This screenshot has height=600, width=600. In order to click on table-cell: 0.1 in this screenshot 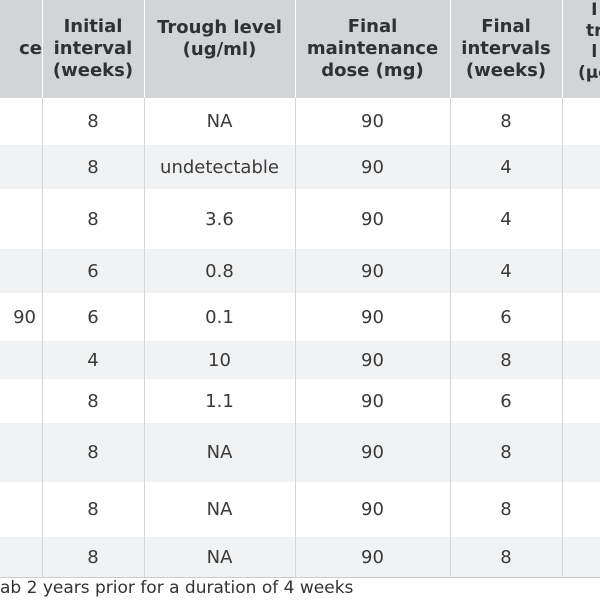, I will do `click(219, 317)`.